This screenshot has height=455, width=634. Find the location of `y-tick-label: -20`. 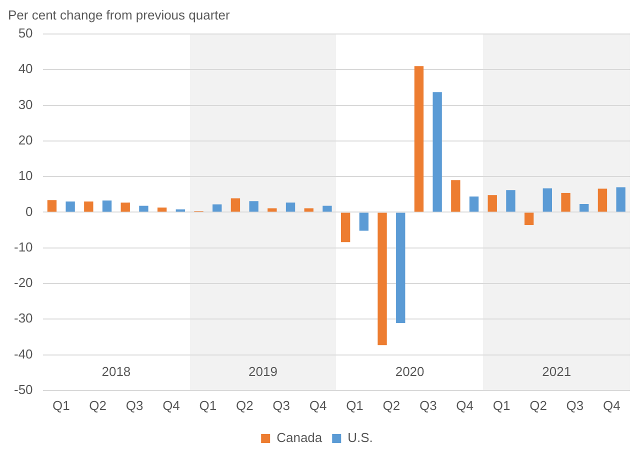

y-tick-label: -20 is located at coordinates (23, 282).